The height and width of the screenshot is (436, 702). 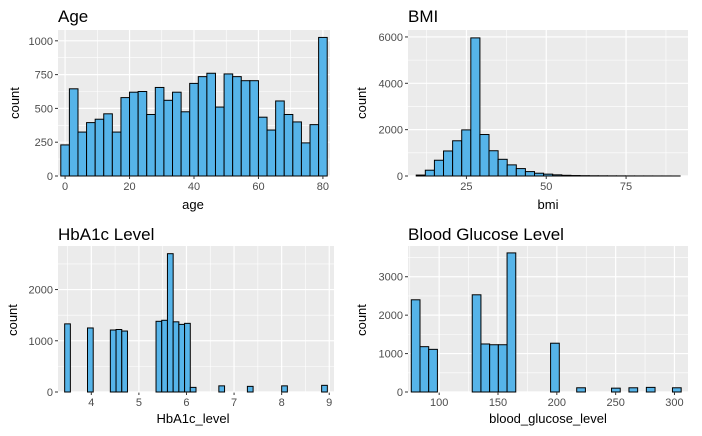 What do you see at coordinates (486, 234) in the screenshot?
I see `panel-title: Blood Glucose Level` at bounding box center [486, 234].